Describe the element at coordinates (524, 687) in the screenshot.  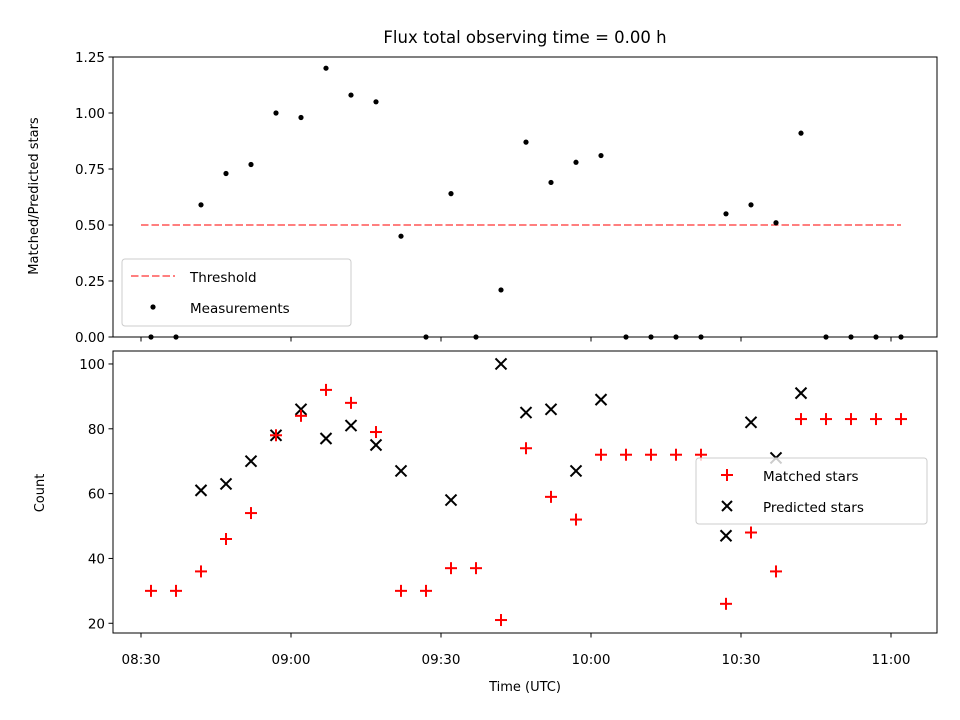
I see `bottom-xlabel: Time (UTC)` at that location.